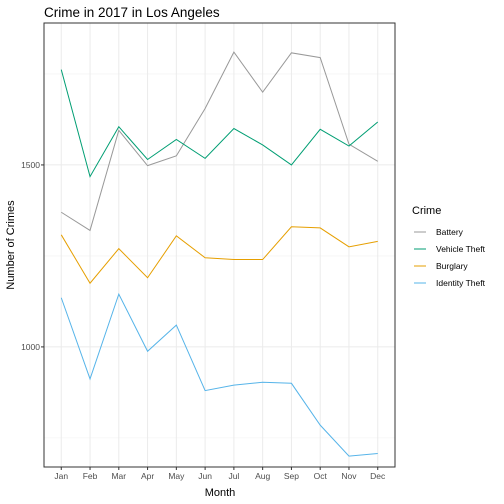 The image size is (504, 504). What do you see at coordinates (450, 232) in the screenshot?
I see `legend-label: Battery` at bounding box center [450, 232].